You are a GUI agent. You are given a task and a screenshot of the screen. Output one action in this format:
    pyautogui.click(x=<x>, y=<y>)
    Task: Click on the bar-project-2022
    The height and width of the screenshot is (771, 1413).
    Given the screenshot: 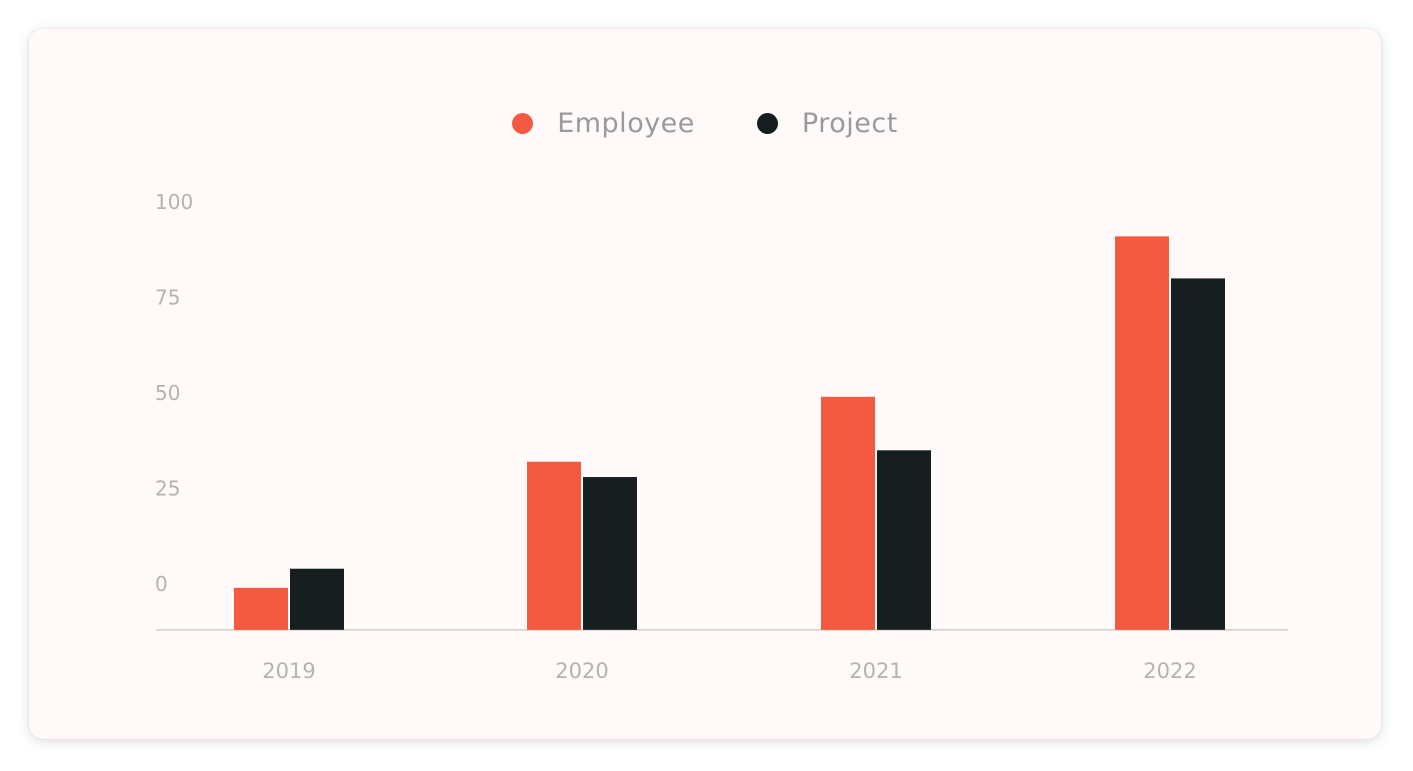 What is the action you would take?
    pyautogui.click(x=1198, y=454)
    